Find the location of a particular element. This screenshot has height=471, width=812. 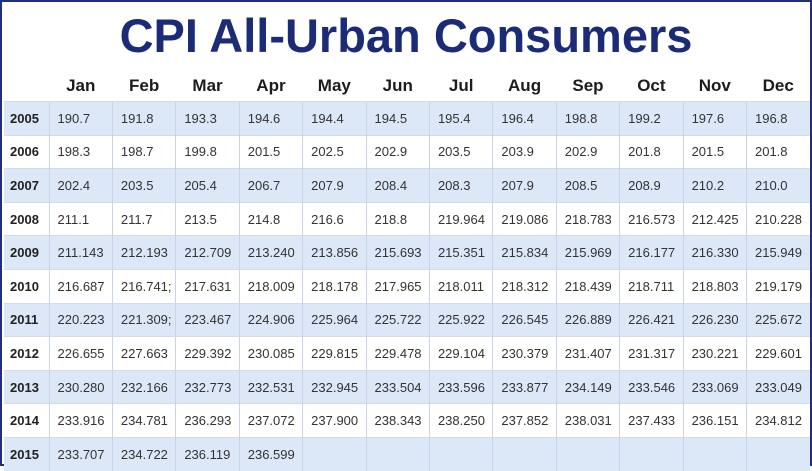

year-cell: 2007 is located at coordinates (27, 185).